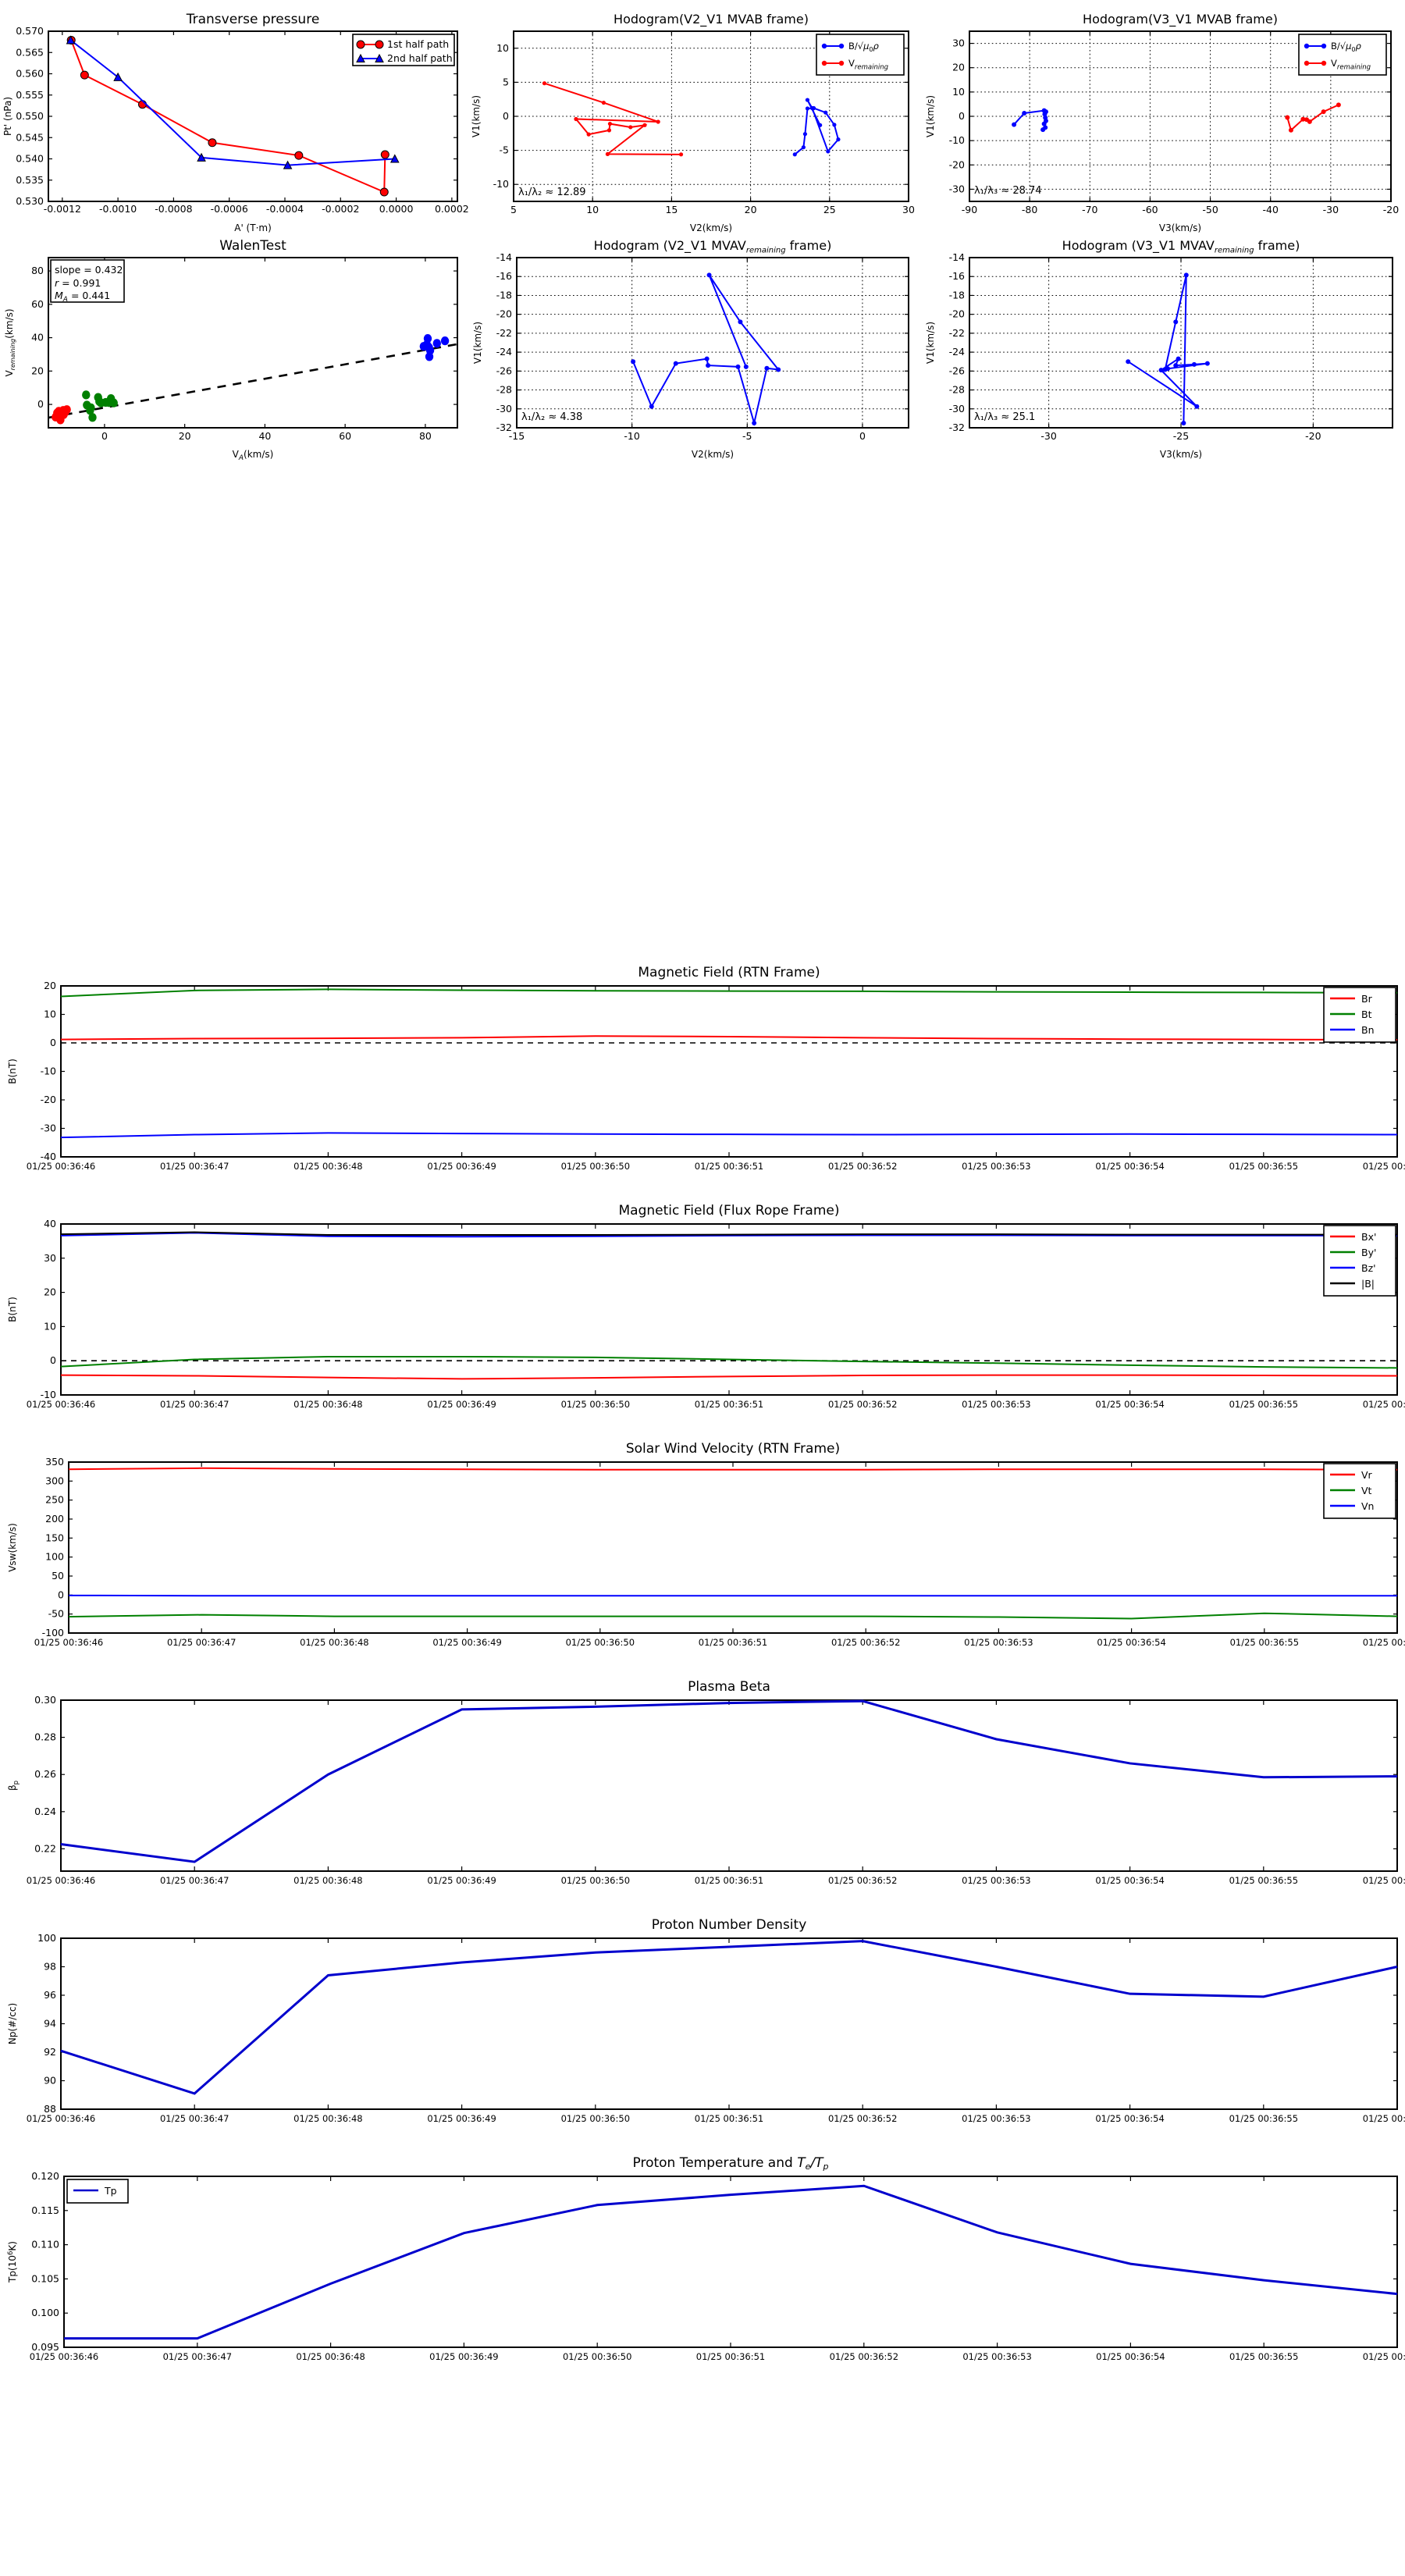 The image size is (1405, 2576). What do you see at coordinates (729, 1166) in the screenshot?
I see `svg-text: 01/25 00:36:51` at bounding box center [729, 1166].